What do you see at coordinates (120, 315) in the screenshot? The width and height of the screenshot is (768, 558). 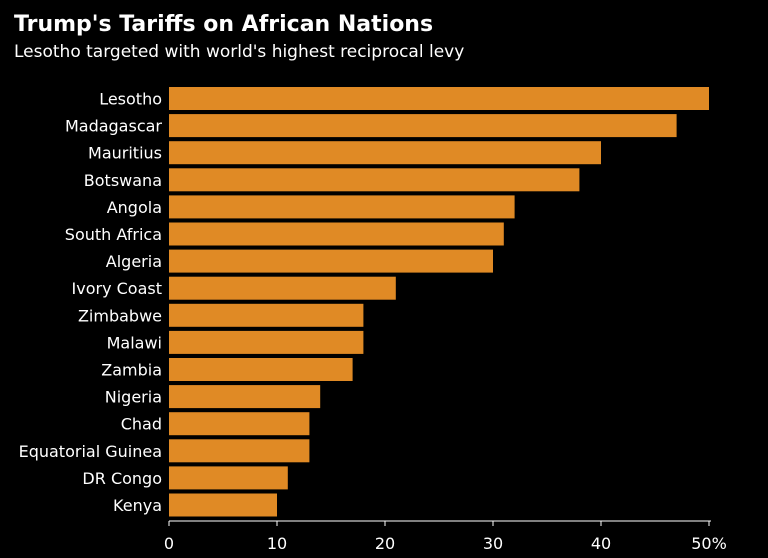 I see `category-label-zimbabwe: Zimbabwe` at bounding box center [120, 315].